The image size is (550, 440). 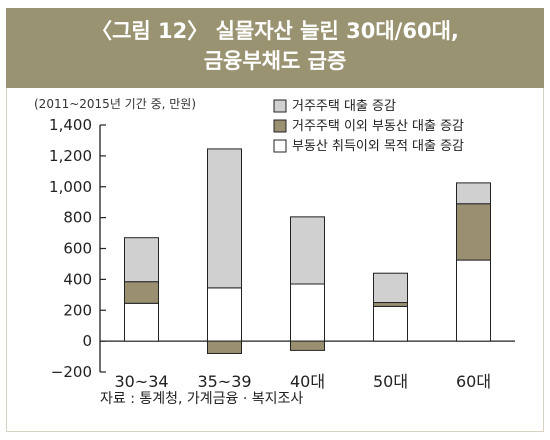 What do you see at coordinates (307, 381) in the screenshot?
I see `x-category-label: 40대` at bounding box center [307, 381].